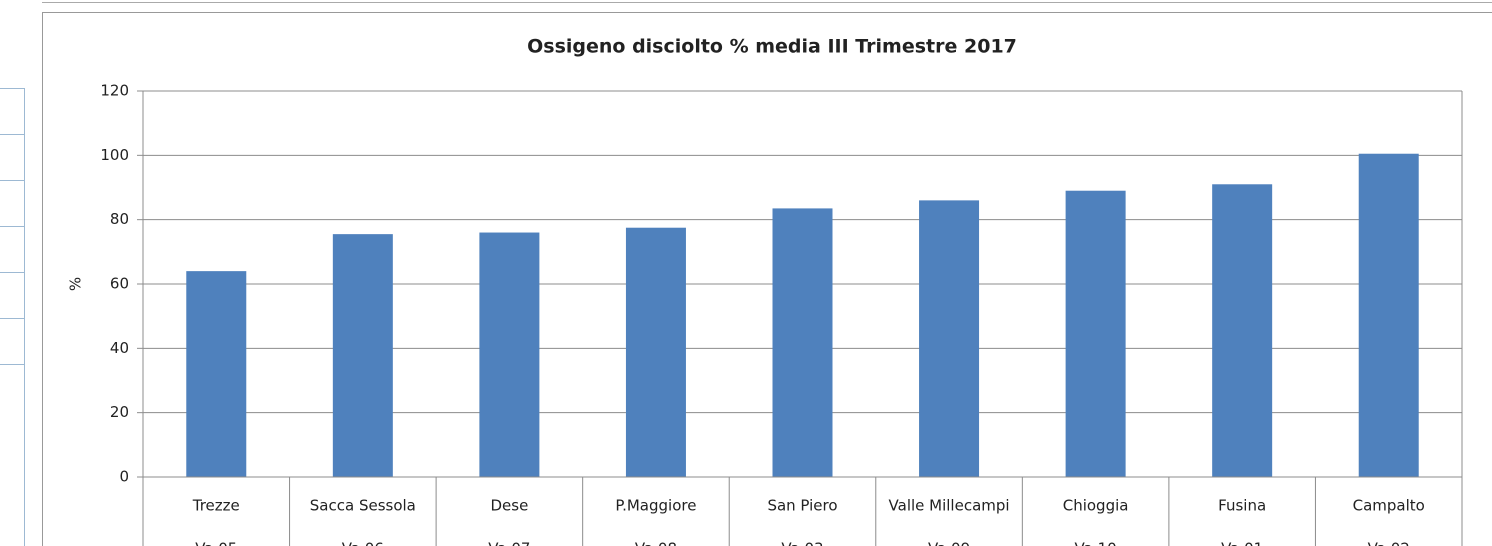 This screenshot has height=546, width=1492. What do you see at coordinates (119, 219) in the screenshot?
I see `y-tick-label: 80` at bounding box center [119, 219].